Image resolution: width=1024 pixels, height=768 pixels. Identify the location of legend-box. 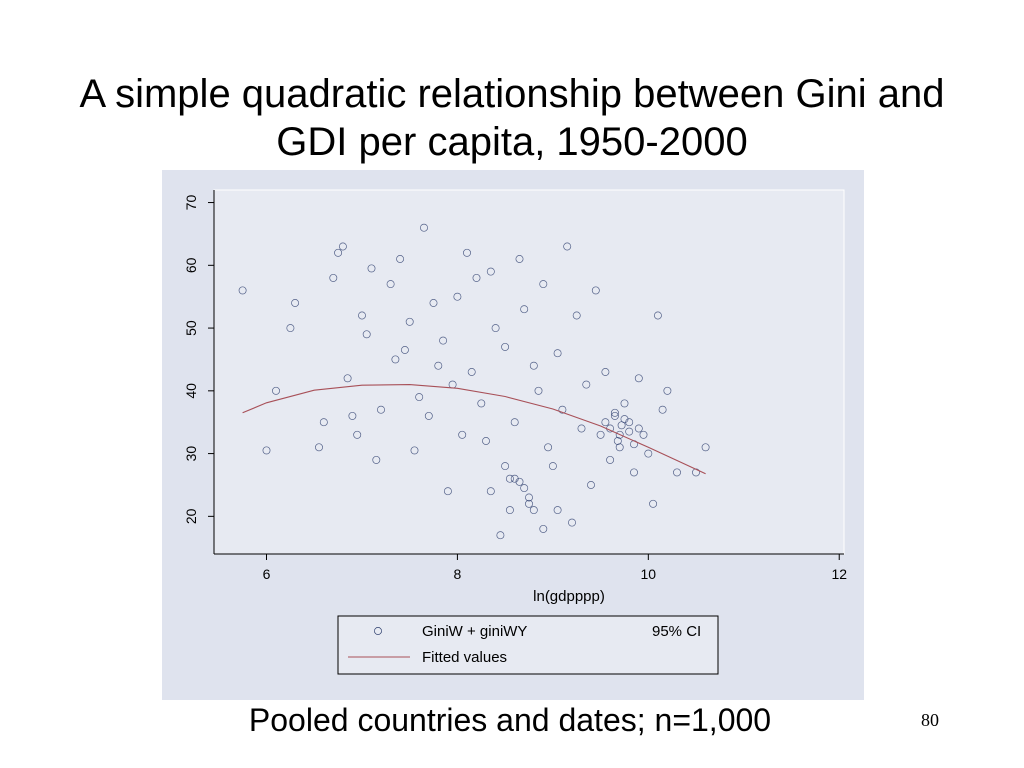
(528, 645).